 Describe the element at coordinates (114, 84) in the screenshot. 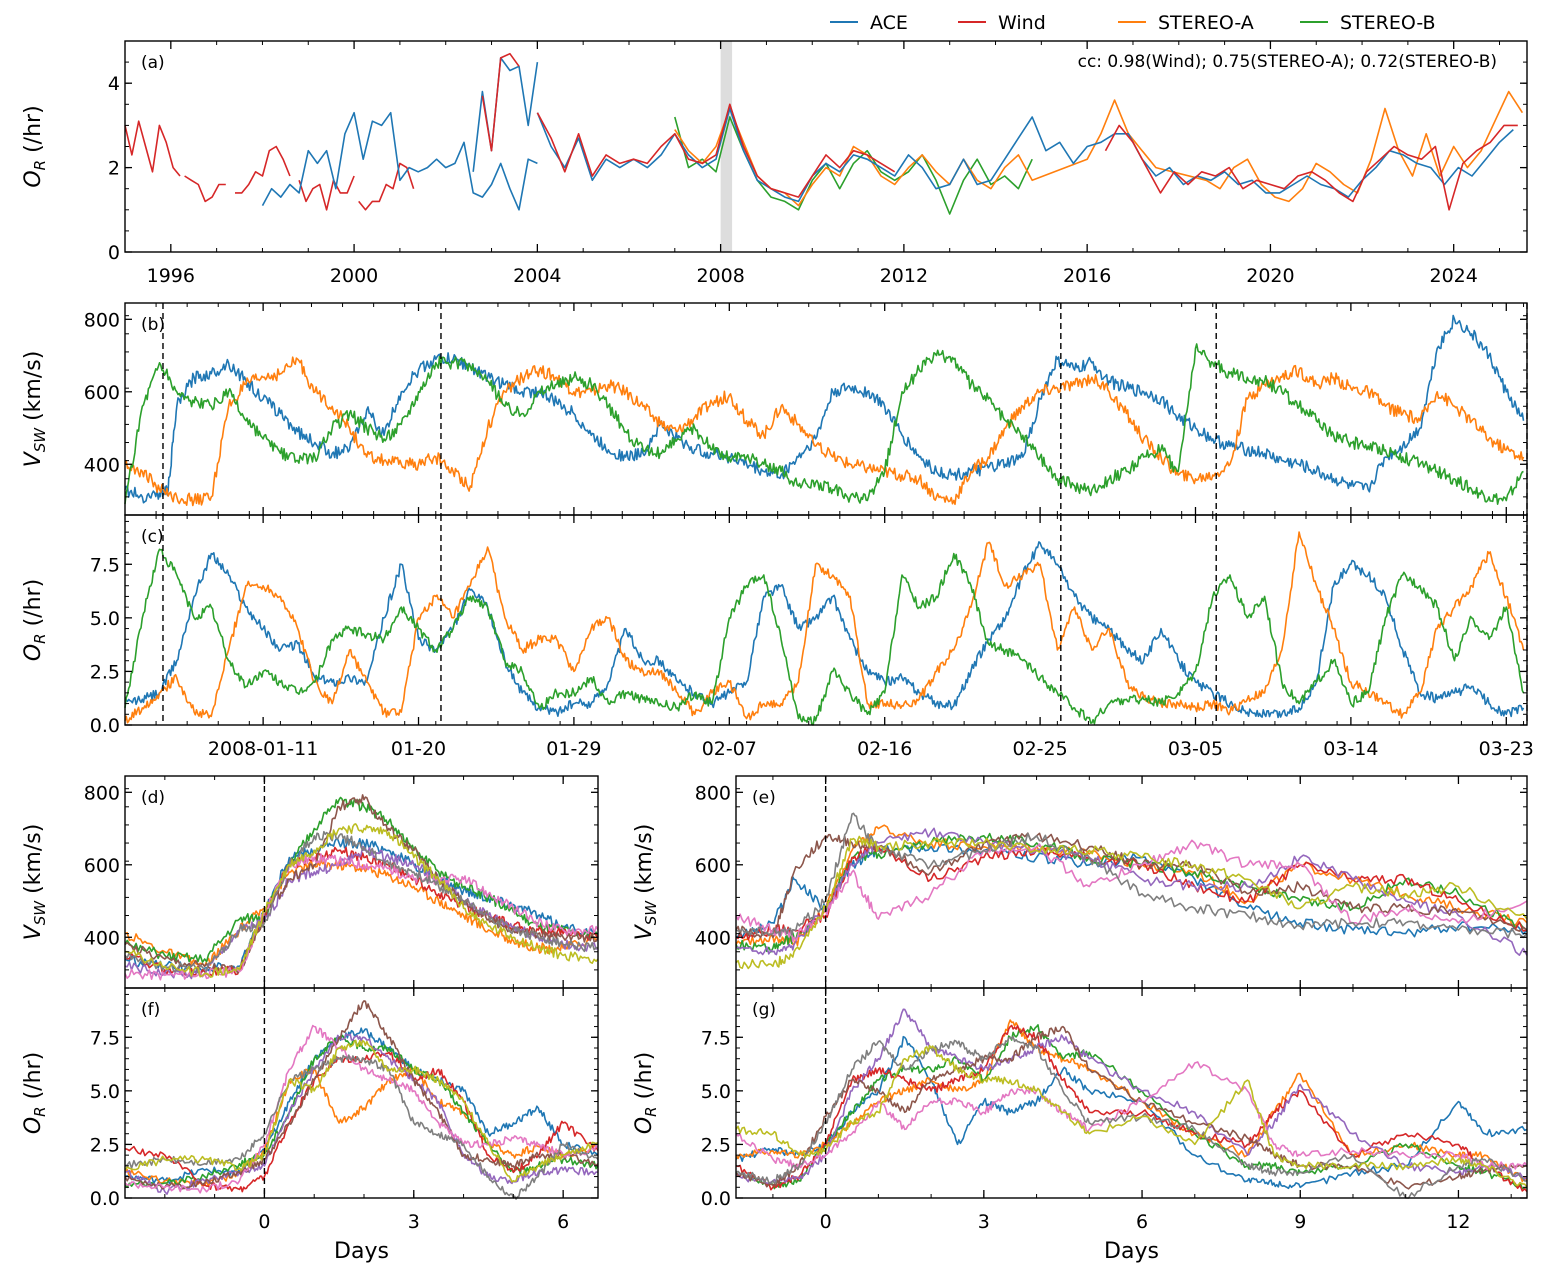

I see `y-tick-label: 4` at that location.